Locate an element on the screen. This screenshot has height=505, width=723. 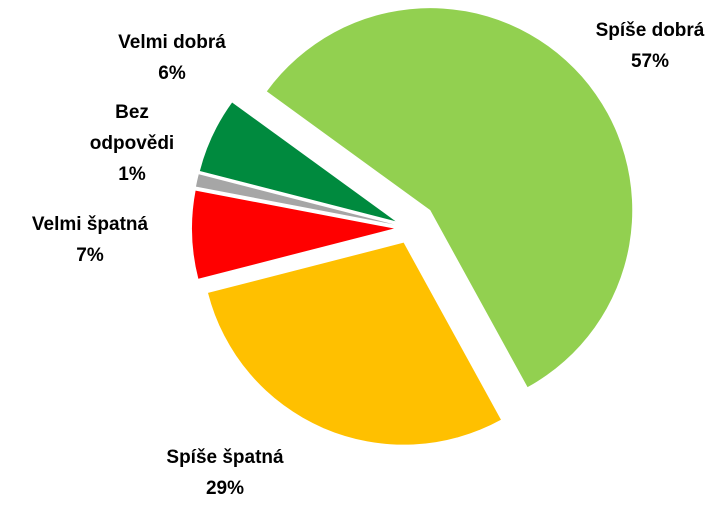
slice-percent: 6% is located at coordinates (172, 73).